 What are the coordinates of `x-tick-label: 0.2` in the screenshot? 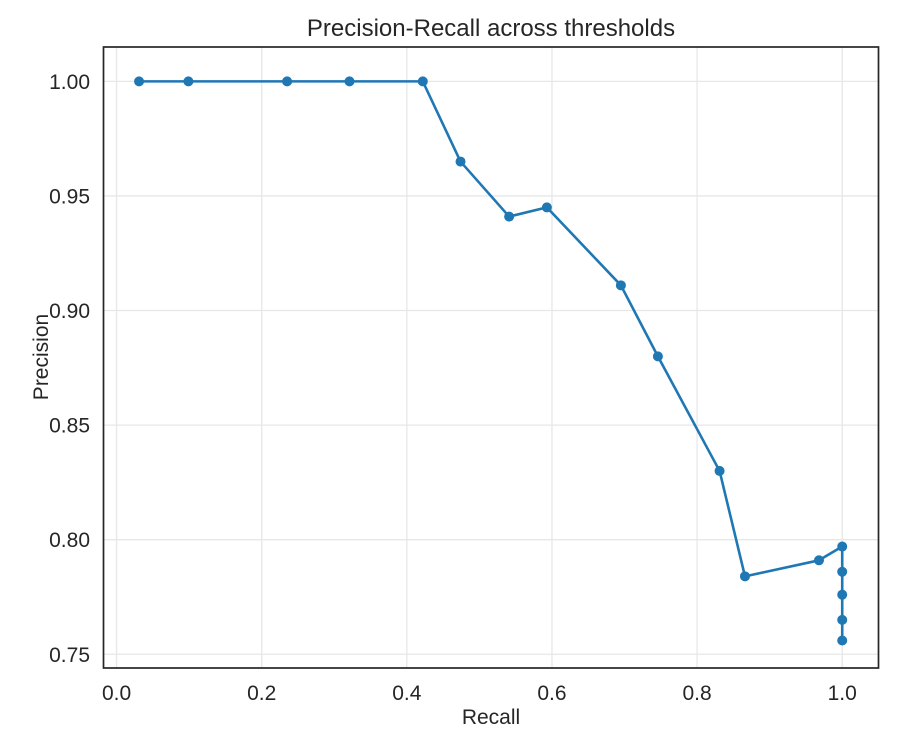 It's located at (261, 693).